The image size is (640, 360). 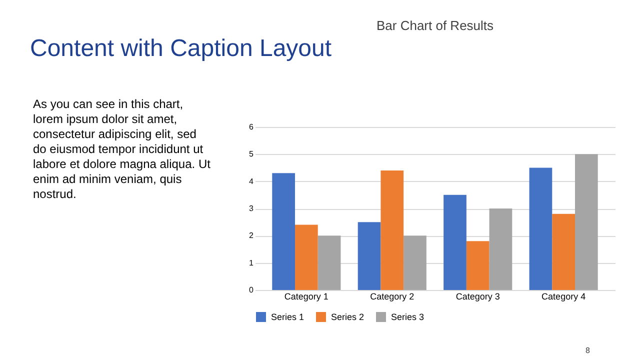 What do you see at coordinates (251, 127) in the screenshot?
I see `y-tick-label: 6` at bounding box center [251, 127].